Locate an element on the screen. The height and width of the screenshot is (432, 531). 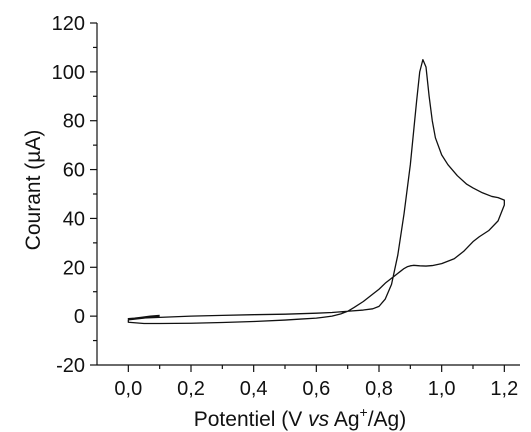
x-axis-label-middle: Ag is located at coordinates (344, 419).